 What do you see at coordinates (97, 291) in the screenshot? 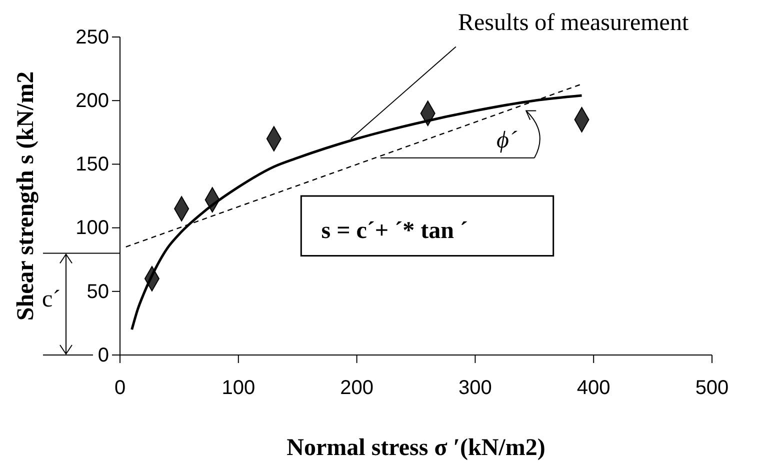
I see `y-tick-label: 50` at bounding box center [97, 291].